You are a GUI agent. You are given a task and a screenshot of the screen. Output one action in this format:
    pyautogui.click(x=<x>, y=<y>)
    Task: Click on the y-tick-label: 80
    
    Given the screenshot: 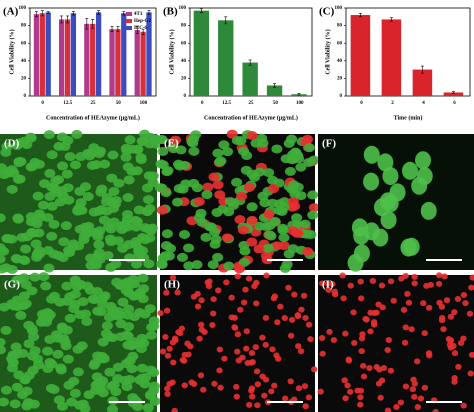 What is the action you would take?
    pyautogui.click(x=340, y=26)
    